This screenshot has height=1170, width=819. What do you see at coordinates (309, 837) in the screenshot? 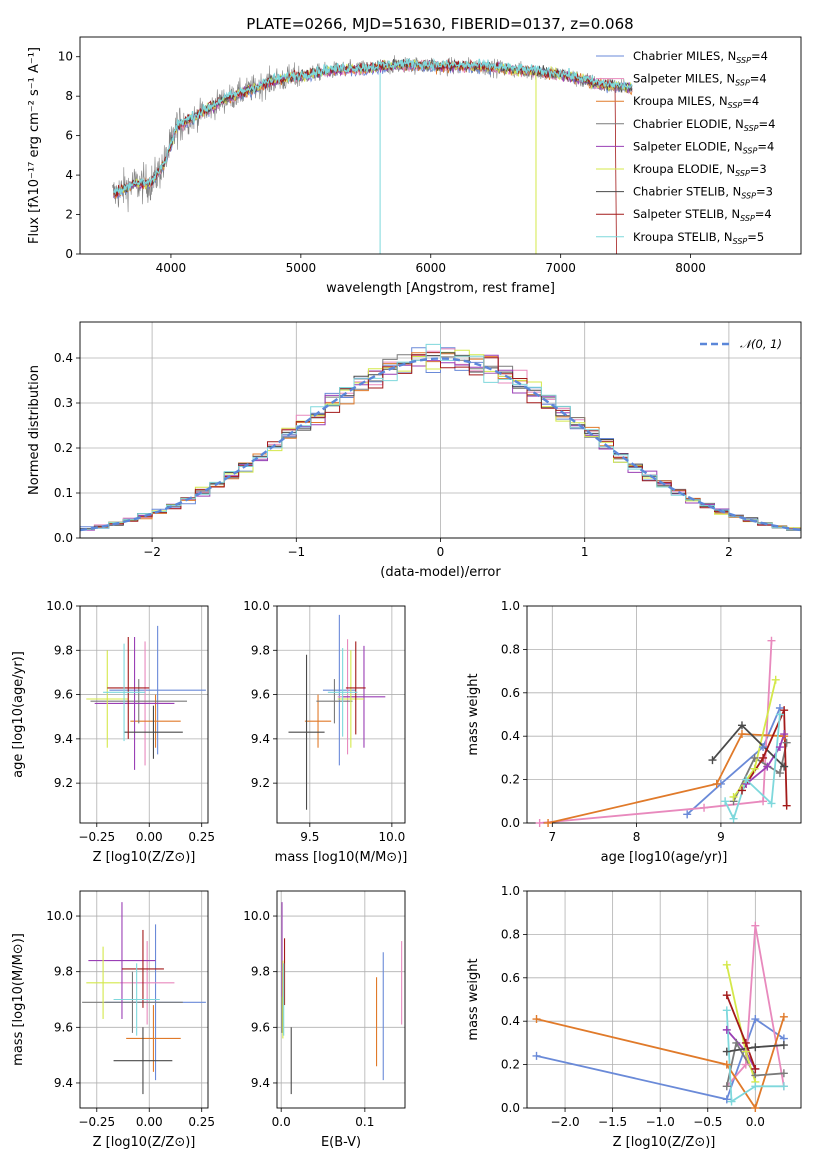
I see `x-tick-label: 9.5` at bounding box center [309, 837].